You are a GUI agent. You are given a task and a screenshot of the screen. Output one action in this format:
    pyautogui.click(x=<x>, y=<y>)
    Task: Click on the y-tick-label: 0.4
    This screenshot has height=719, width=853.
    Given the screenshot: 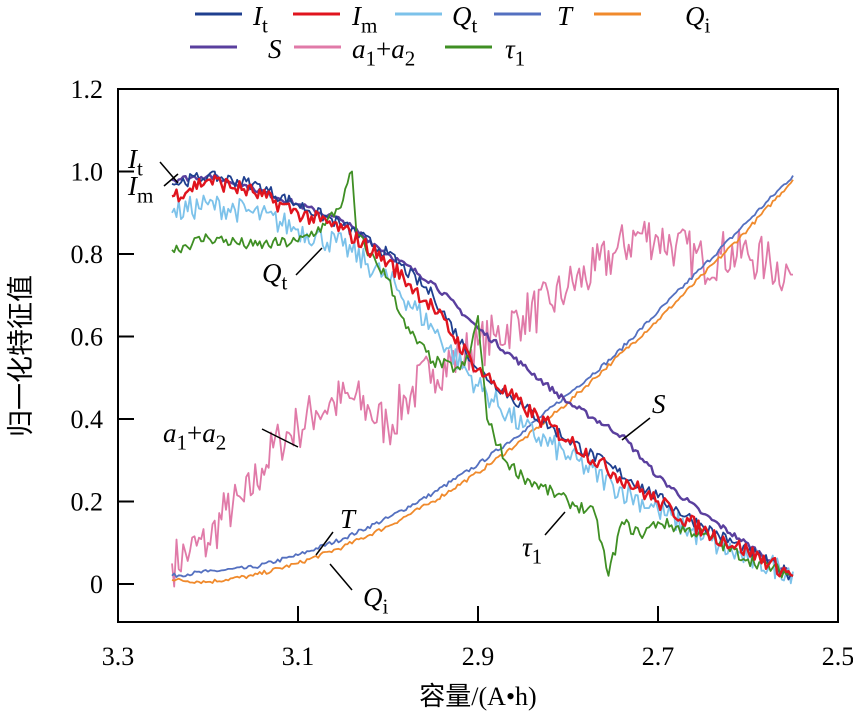 What is the action you would take?
    pyautogui.click(x=87, y=419)
    